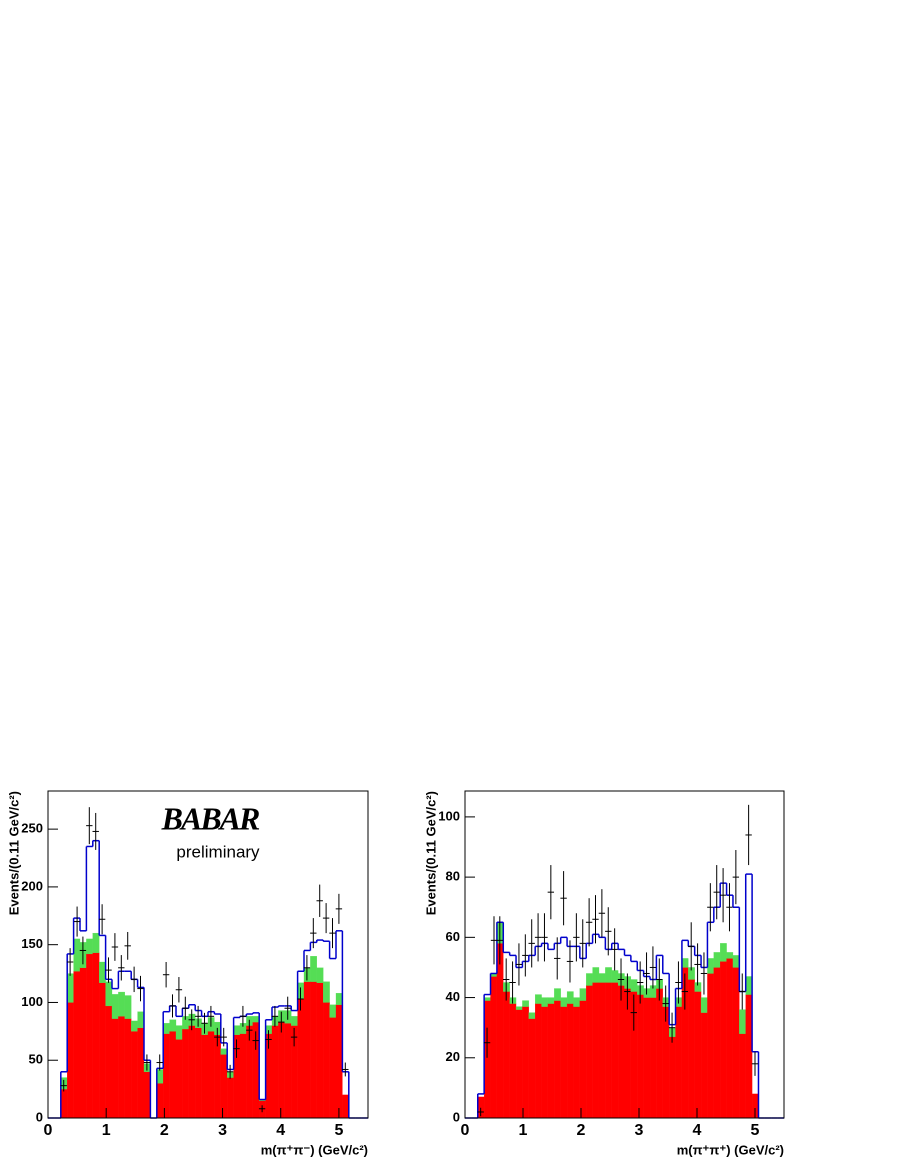 The image size is (899, 1163). Describe the element at coordinates (36, 1059) in the screenshot. I see `y-tick-label: 50` at that location.